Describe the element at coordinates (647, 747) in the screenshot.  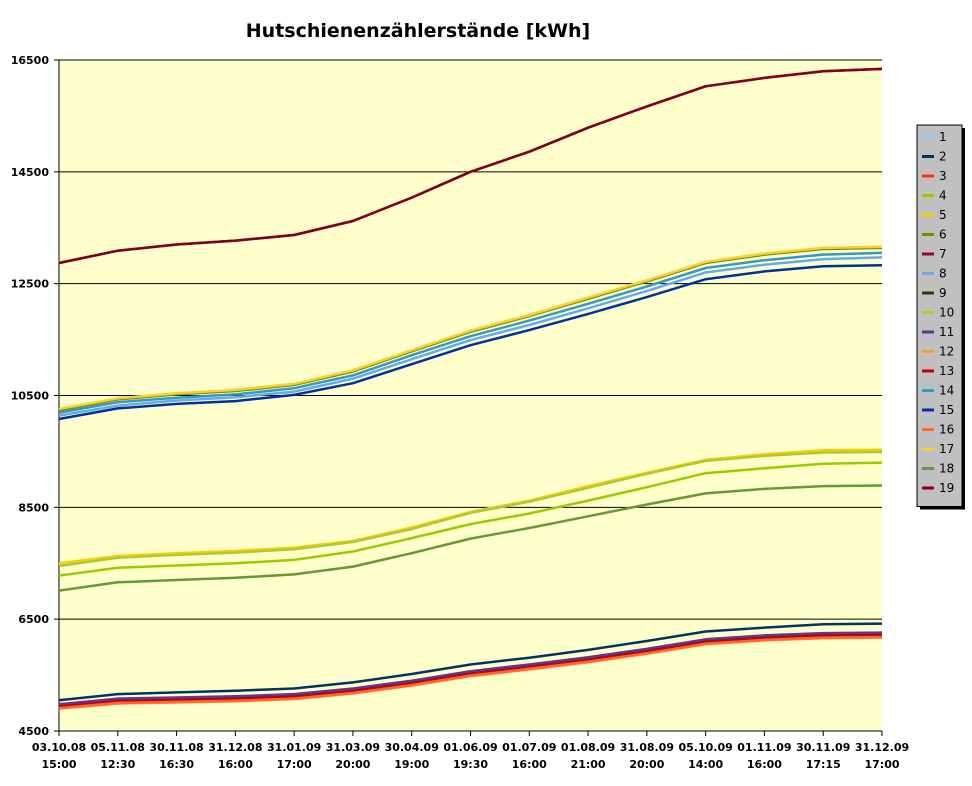
I see `x-tick-label-date: 31.08.09` at that location.